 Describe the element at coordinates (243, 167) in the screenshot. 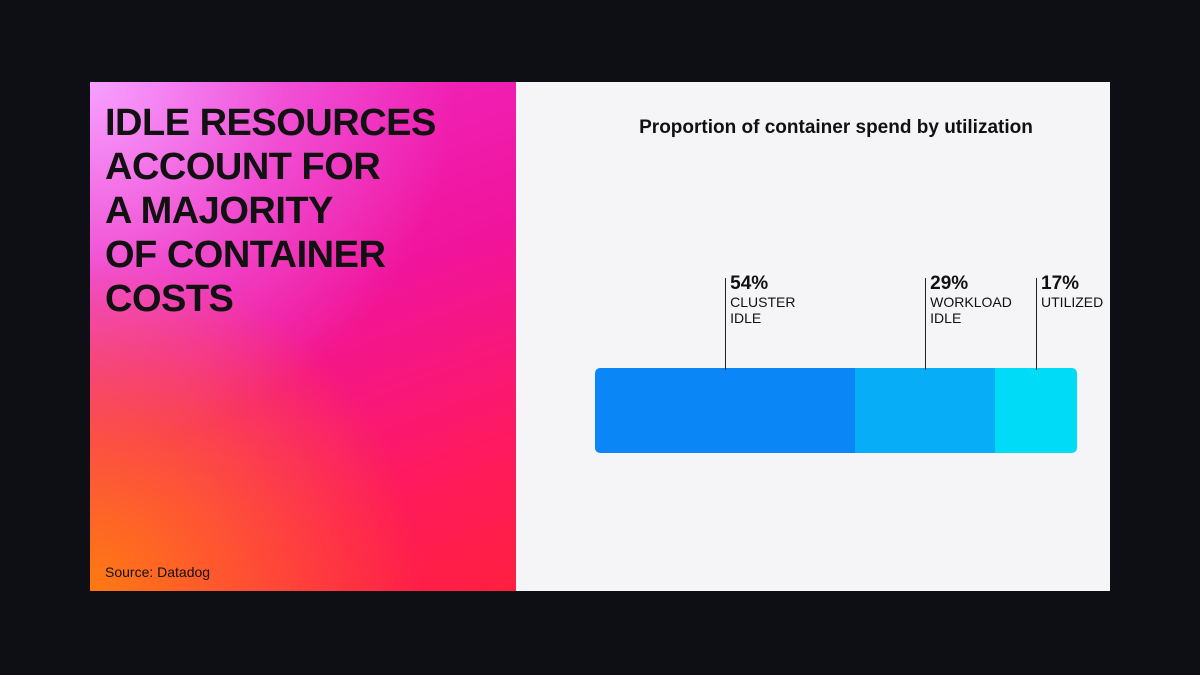

I see `headline-line: ACCOUNT FOR` at that location.